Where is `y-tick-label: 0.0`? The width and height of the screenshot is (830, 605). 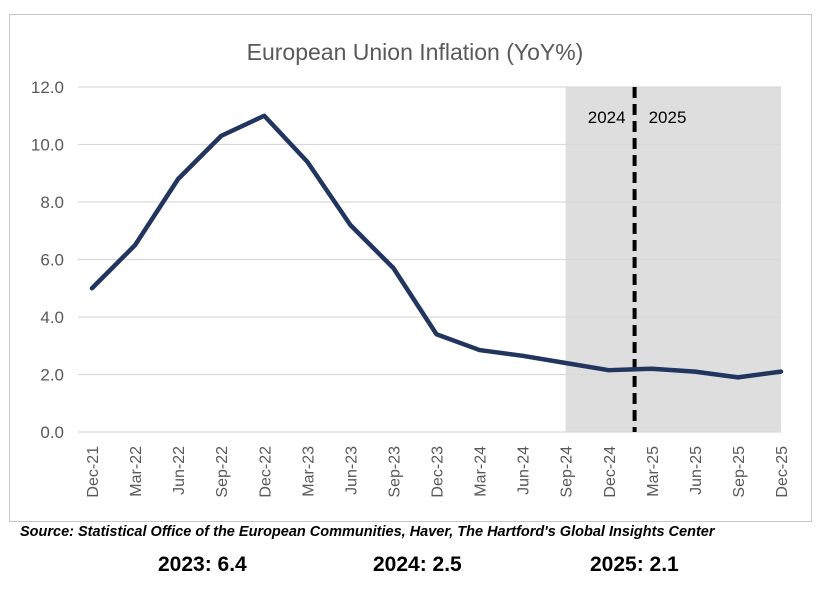
y-tick-label: 0.0 is located at coordinates (52, 432).